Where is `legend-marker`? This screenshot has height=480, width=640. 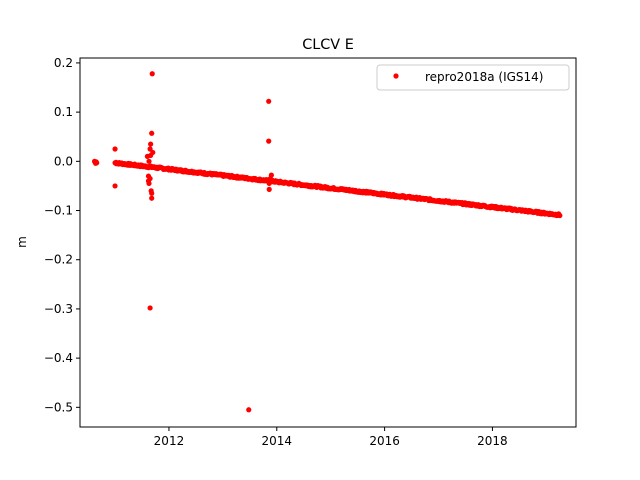
legend-marker is located at coordinates (396, 76).